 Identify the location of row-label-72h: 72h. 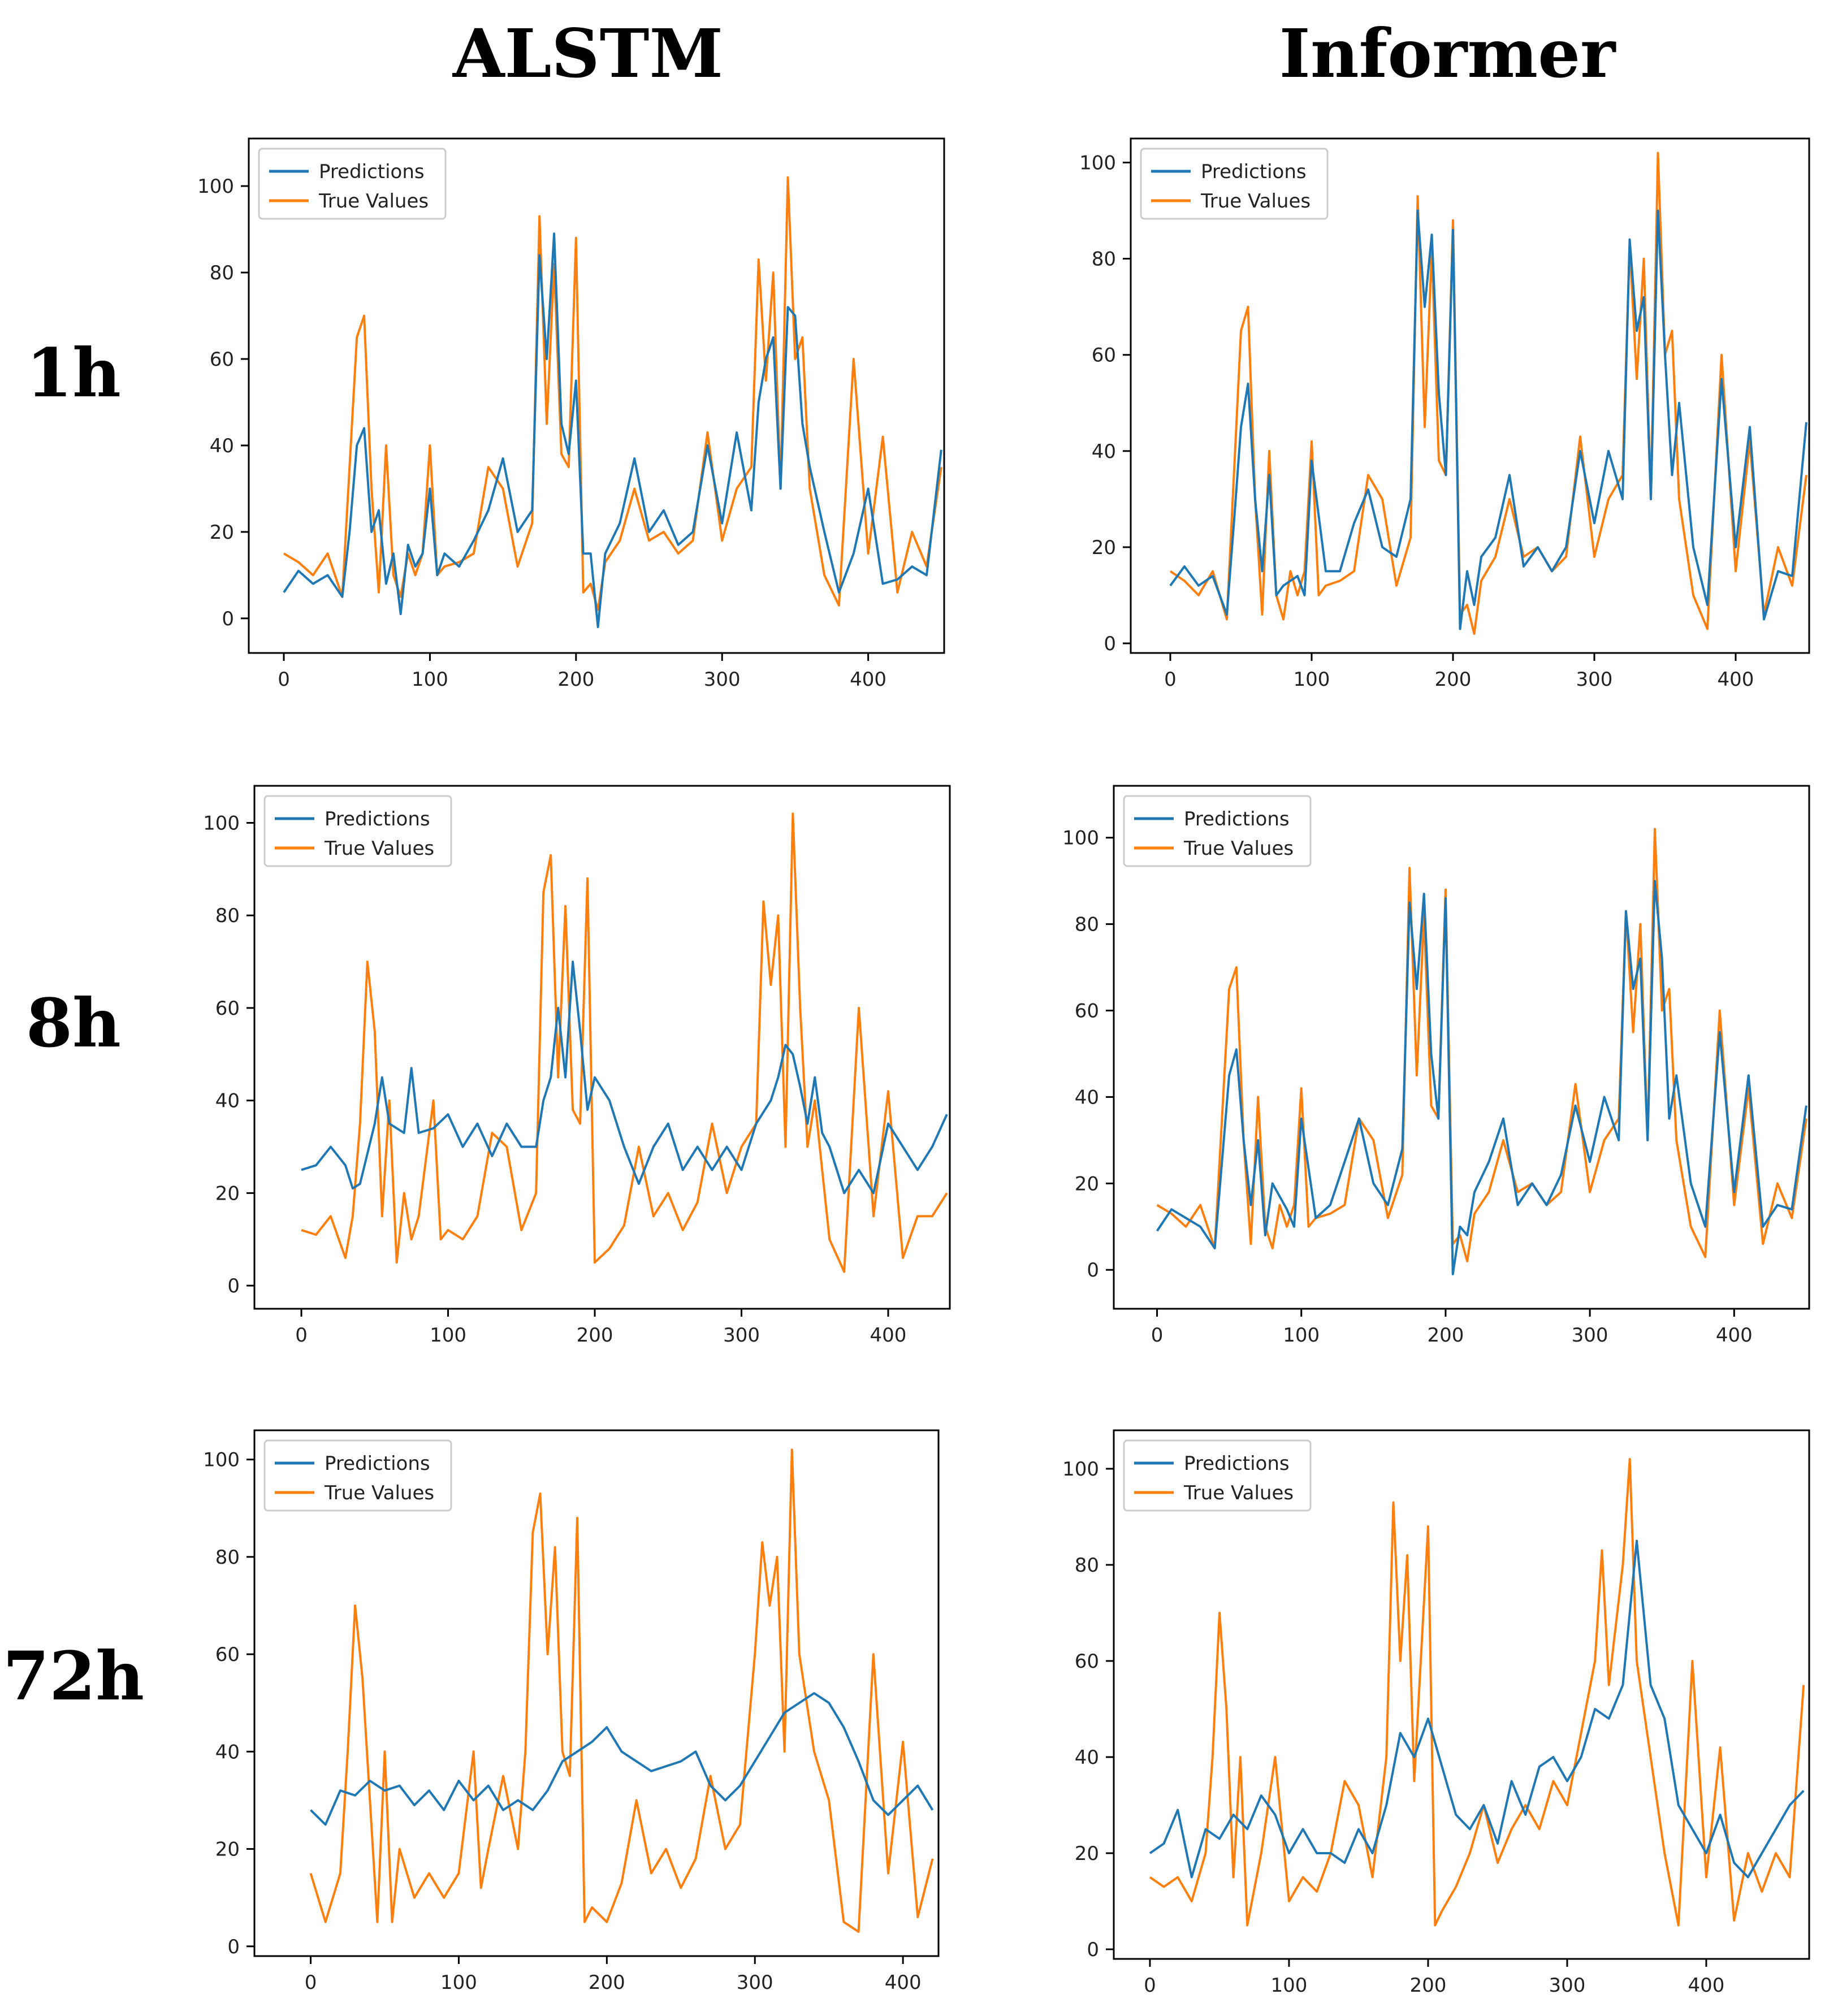
(73, 1676).